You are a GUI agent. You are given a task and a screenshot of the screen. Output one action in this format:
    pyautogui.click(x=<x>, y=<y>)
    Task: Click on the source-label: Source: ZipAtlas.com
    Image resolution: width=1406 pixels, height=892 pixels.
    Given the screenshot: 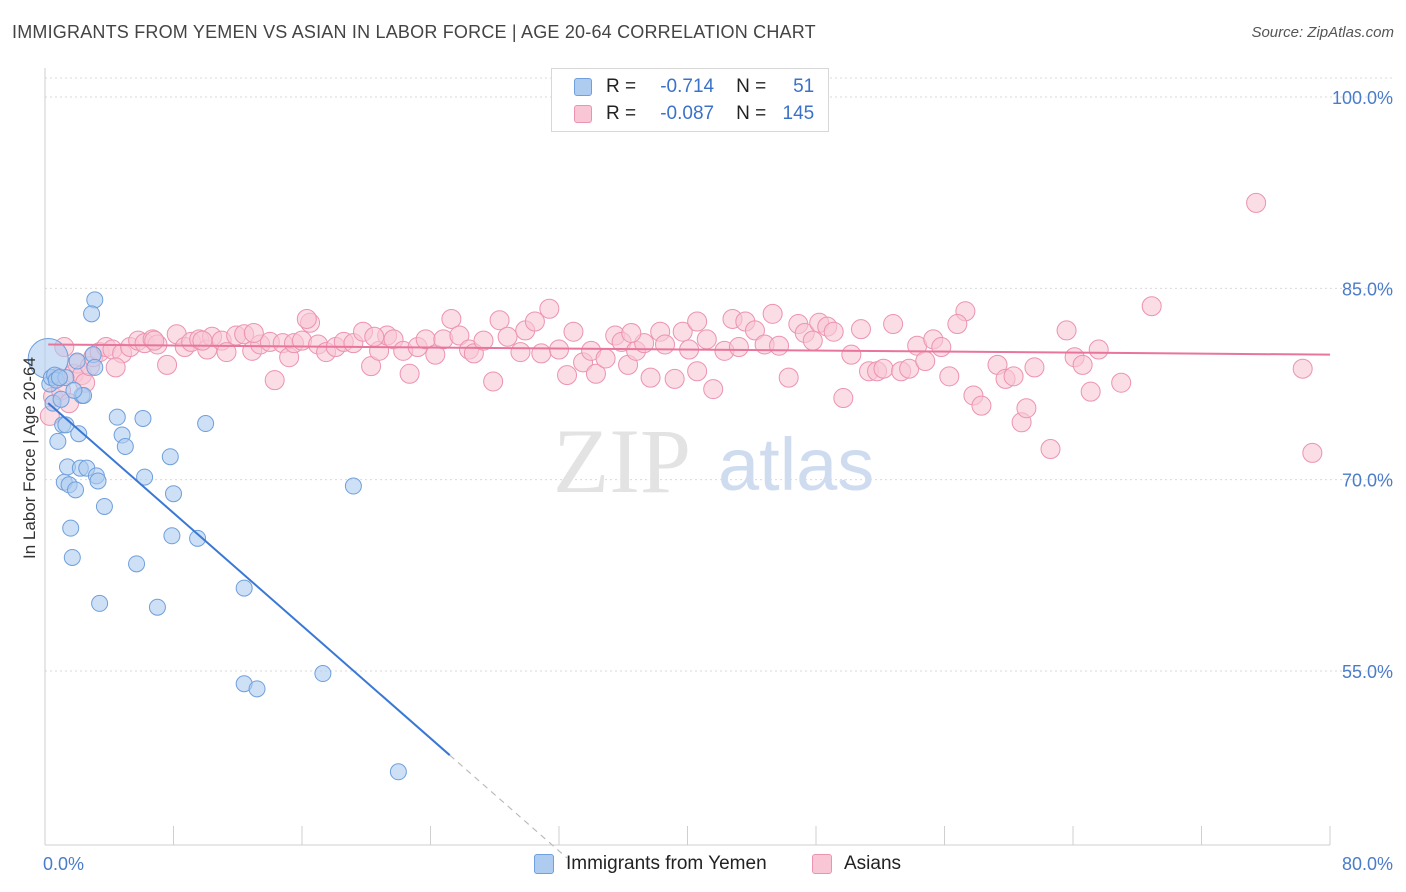 What is the action you would take?
    pyautogui.click(x=1322, y=32)
    